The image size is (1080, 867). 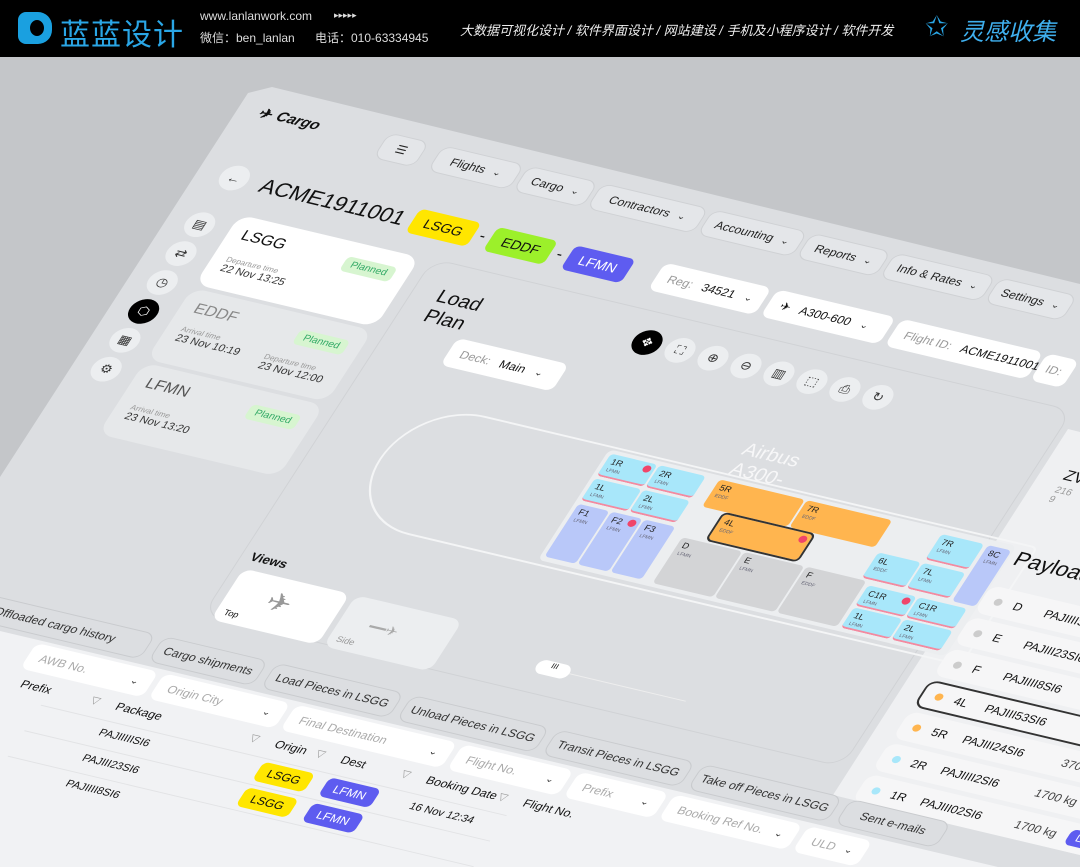 What do you see at coordinates (650, 529) in the screenshot?
I see `uld-id: F3` at bounding box center [650, 529].